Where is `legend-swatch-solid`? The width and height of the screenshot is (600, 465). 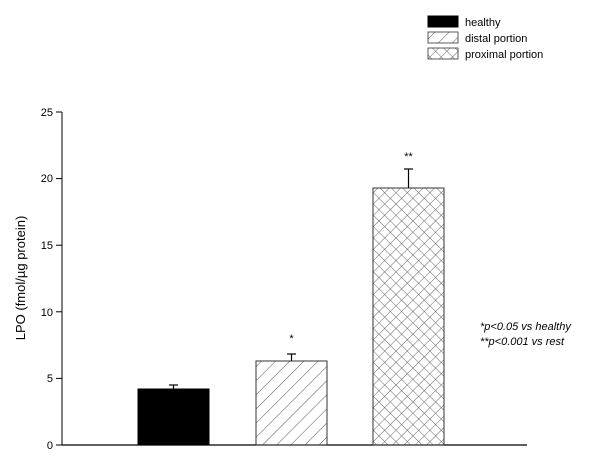 legend-swatch-solid is located at coordinates (443, 21).